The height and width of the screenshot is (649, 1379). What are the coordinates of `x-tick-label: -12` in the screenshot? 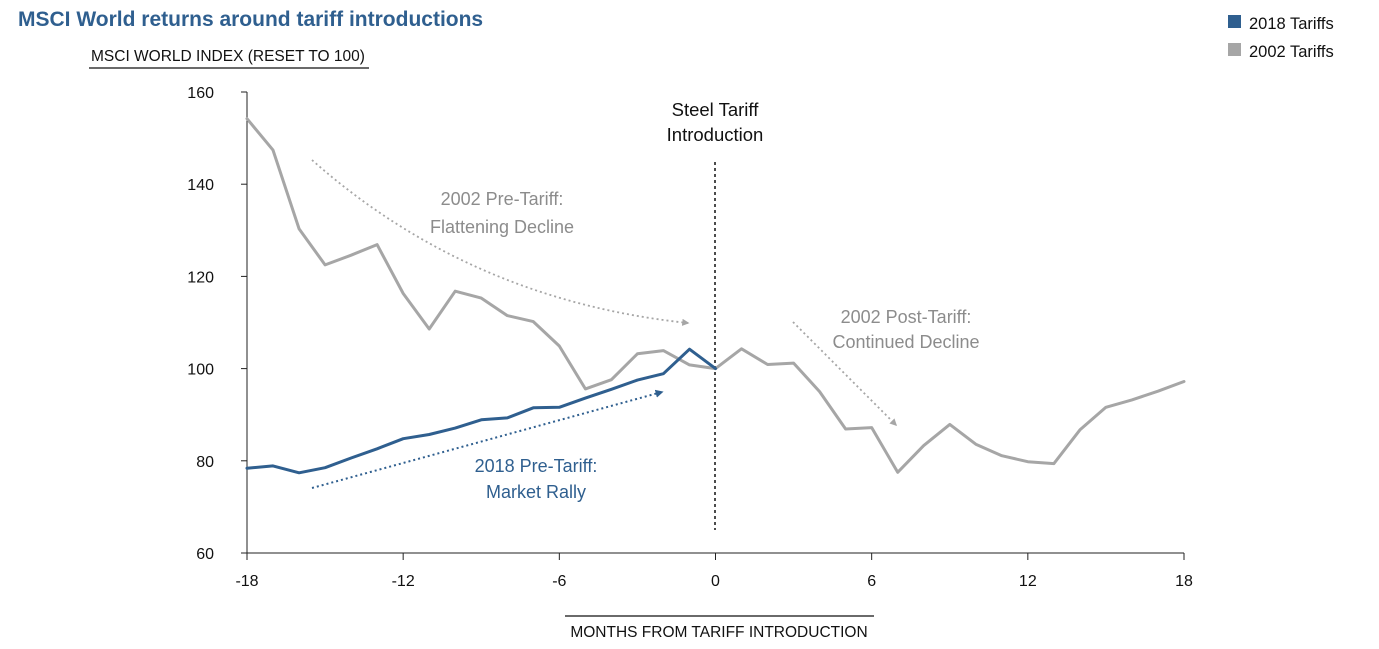 It's located at (403, 581).